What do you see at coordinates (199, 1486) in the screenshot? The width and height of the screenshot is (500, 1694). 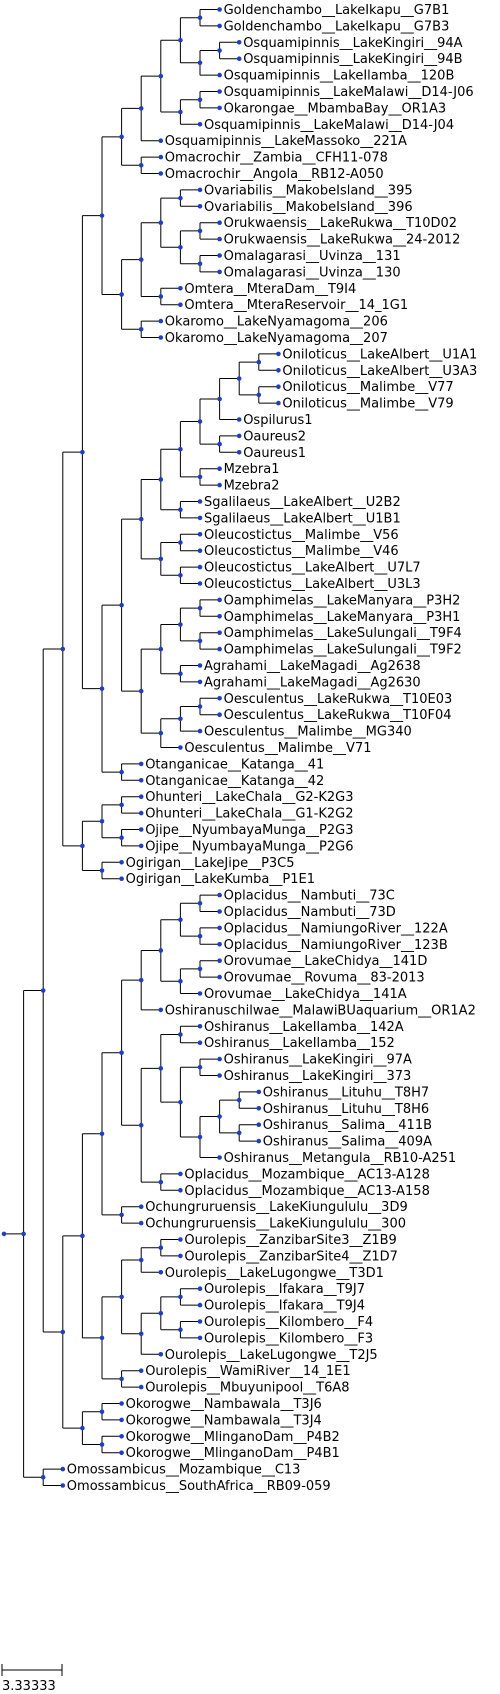 I see `tip-label: Omossambicus__SouthAfrica__RB09-059` at bounding box center [199, 1486].